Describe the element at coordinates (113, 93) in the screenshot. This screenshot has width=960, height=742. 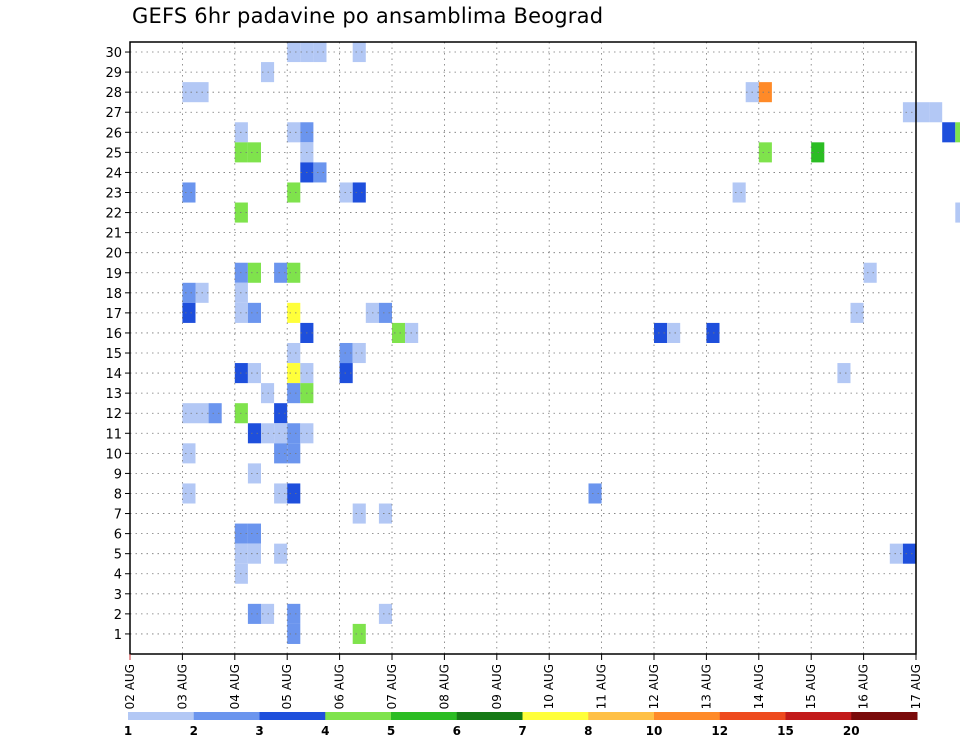
I see `y-tick-label: 28` at that location.